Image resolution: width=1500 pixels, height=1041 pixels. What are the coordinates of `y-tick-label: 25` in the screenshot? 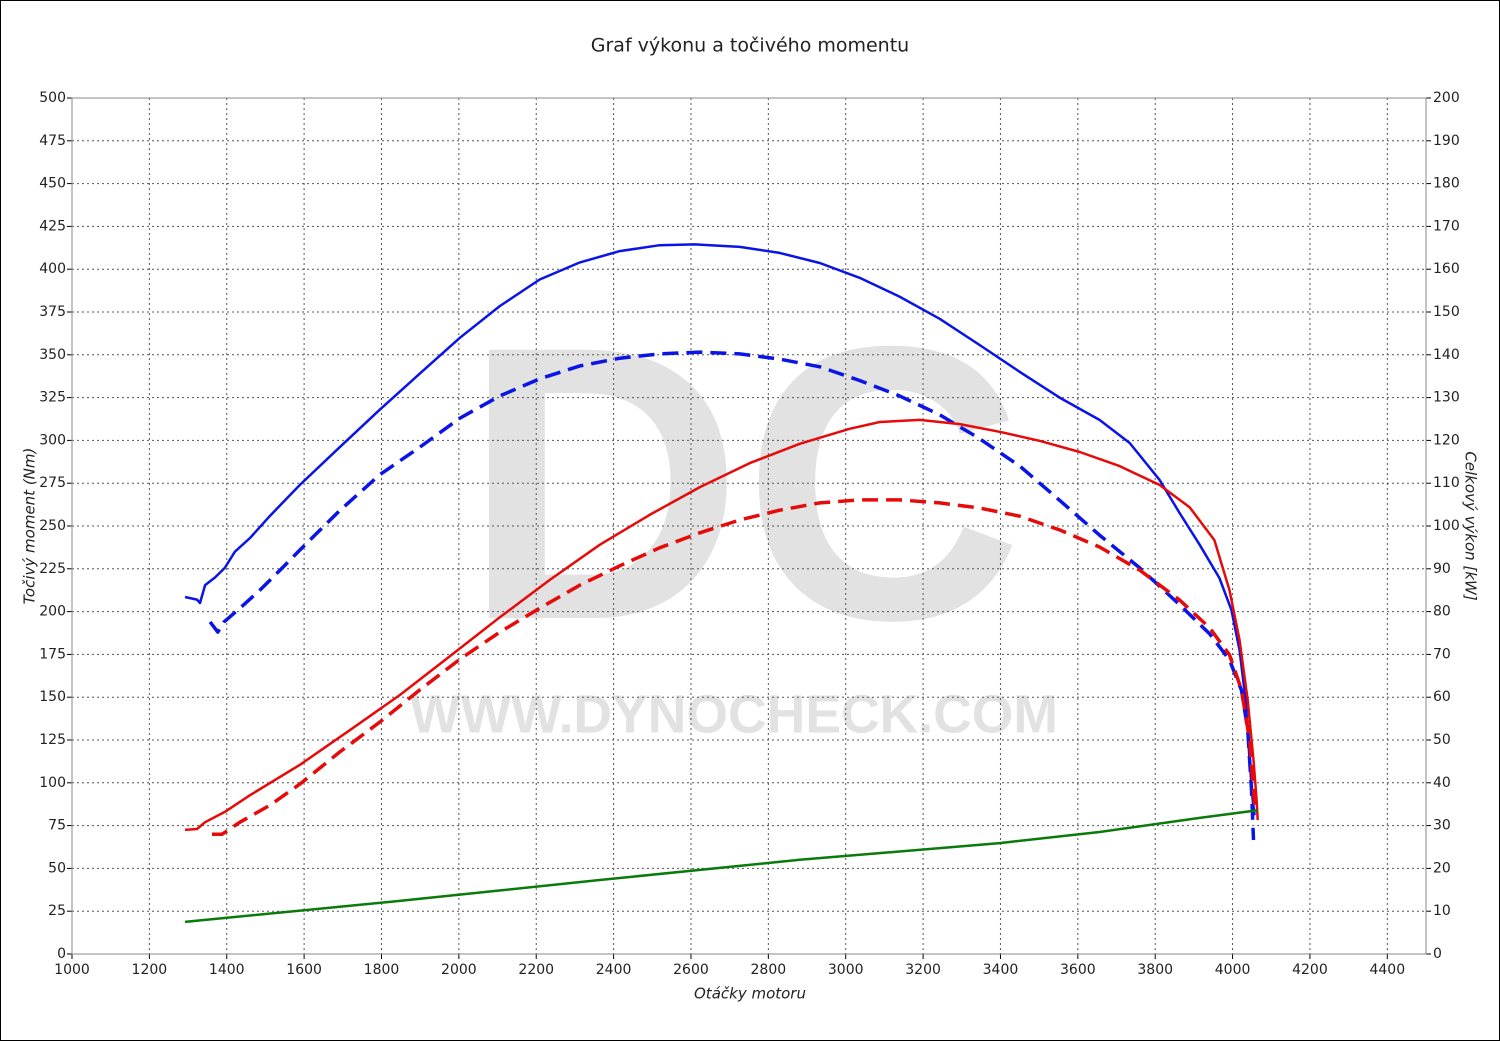 It's located at (57, 911).